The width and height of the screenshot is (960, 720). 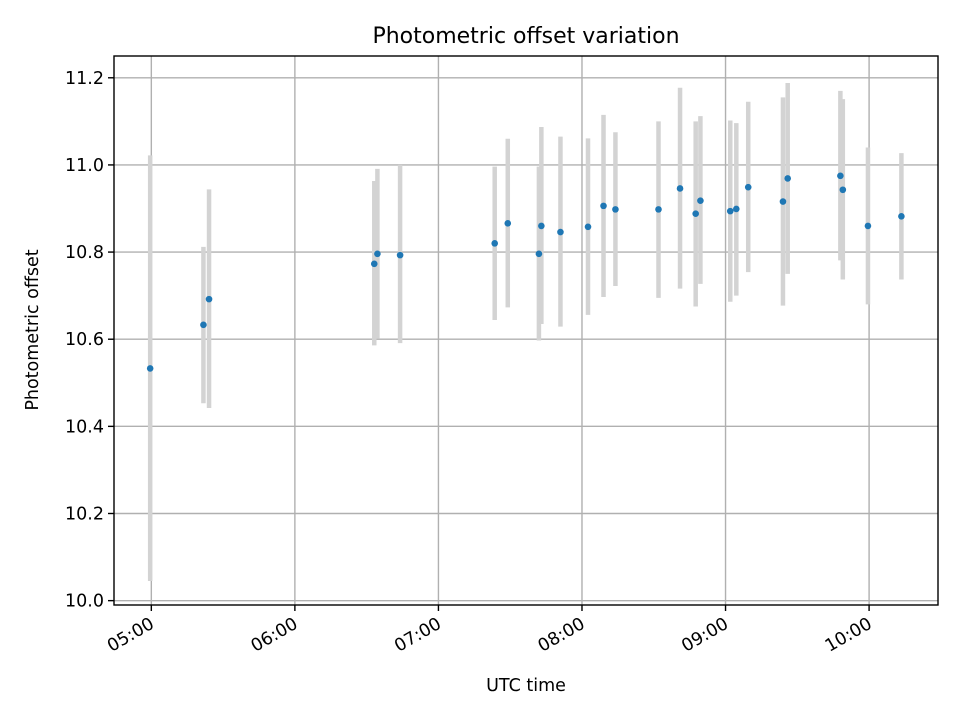 What do you see at coordinates (84, 427) in the screenshot?
I see `y-tick-label: 10.4` at bounding box center [84, 427].